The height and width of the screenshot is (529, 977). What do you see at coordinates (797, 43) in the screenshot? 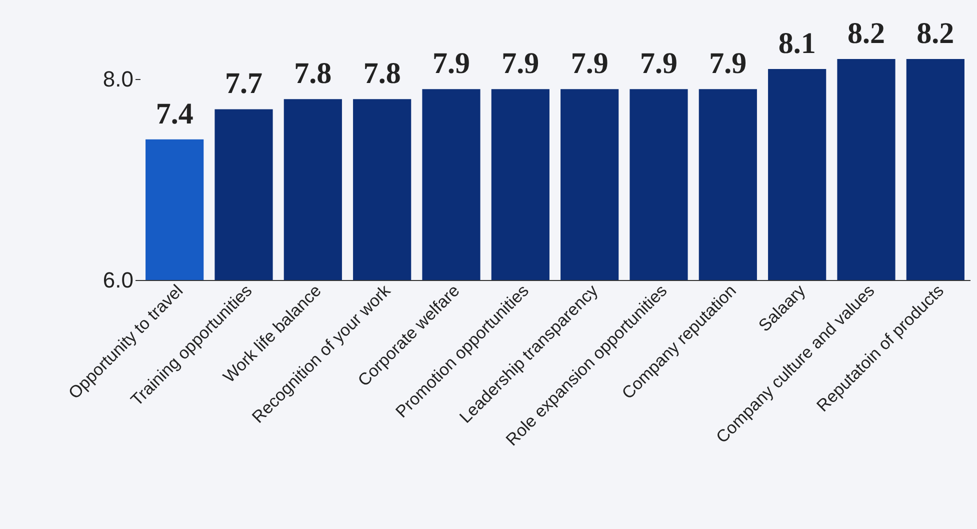
I see `data-label: 8.1` at bounding box center [797, 43].